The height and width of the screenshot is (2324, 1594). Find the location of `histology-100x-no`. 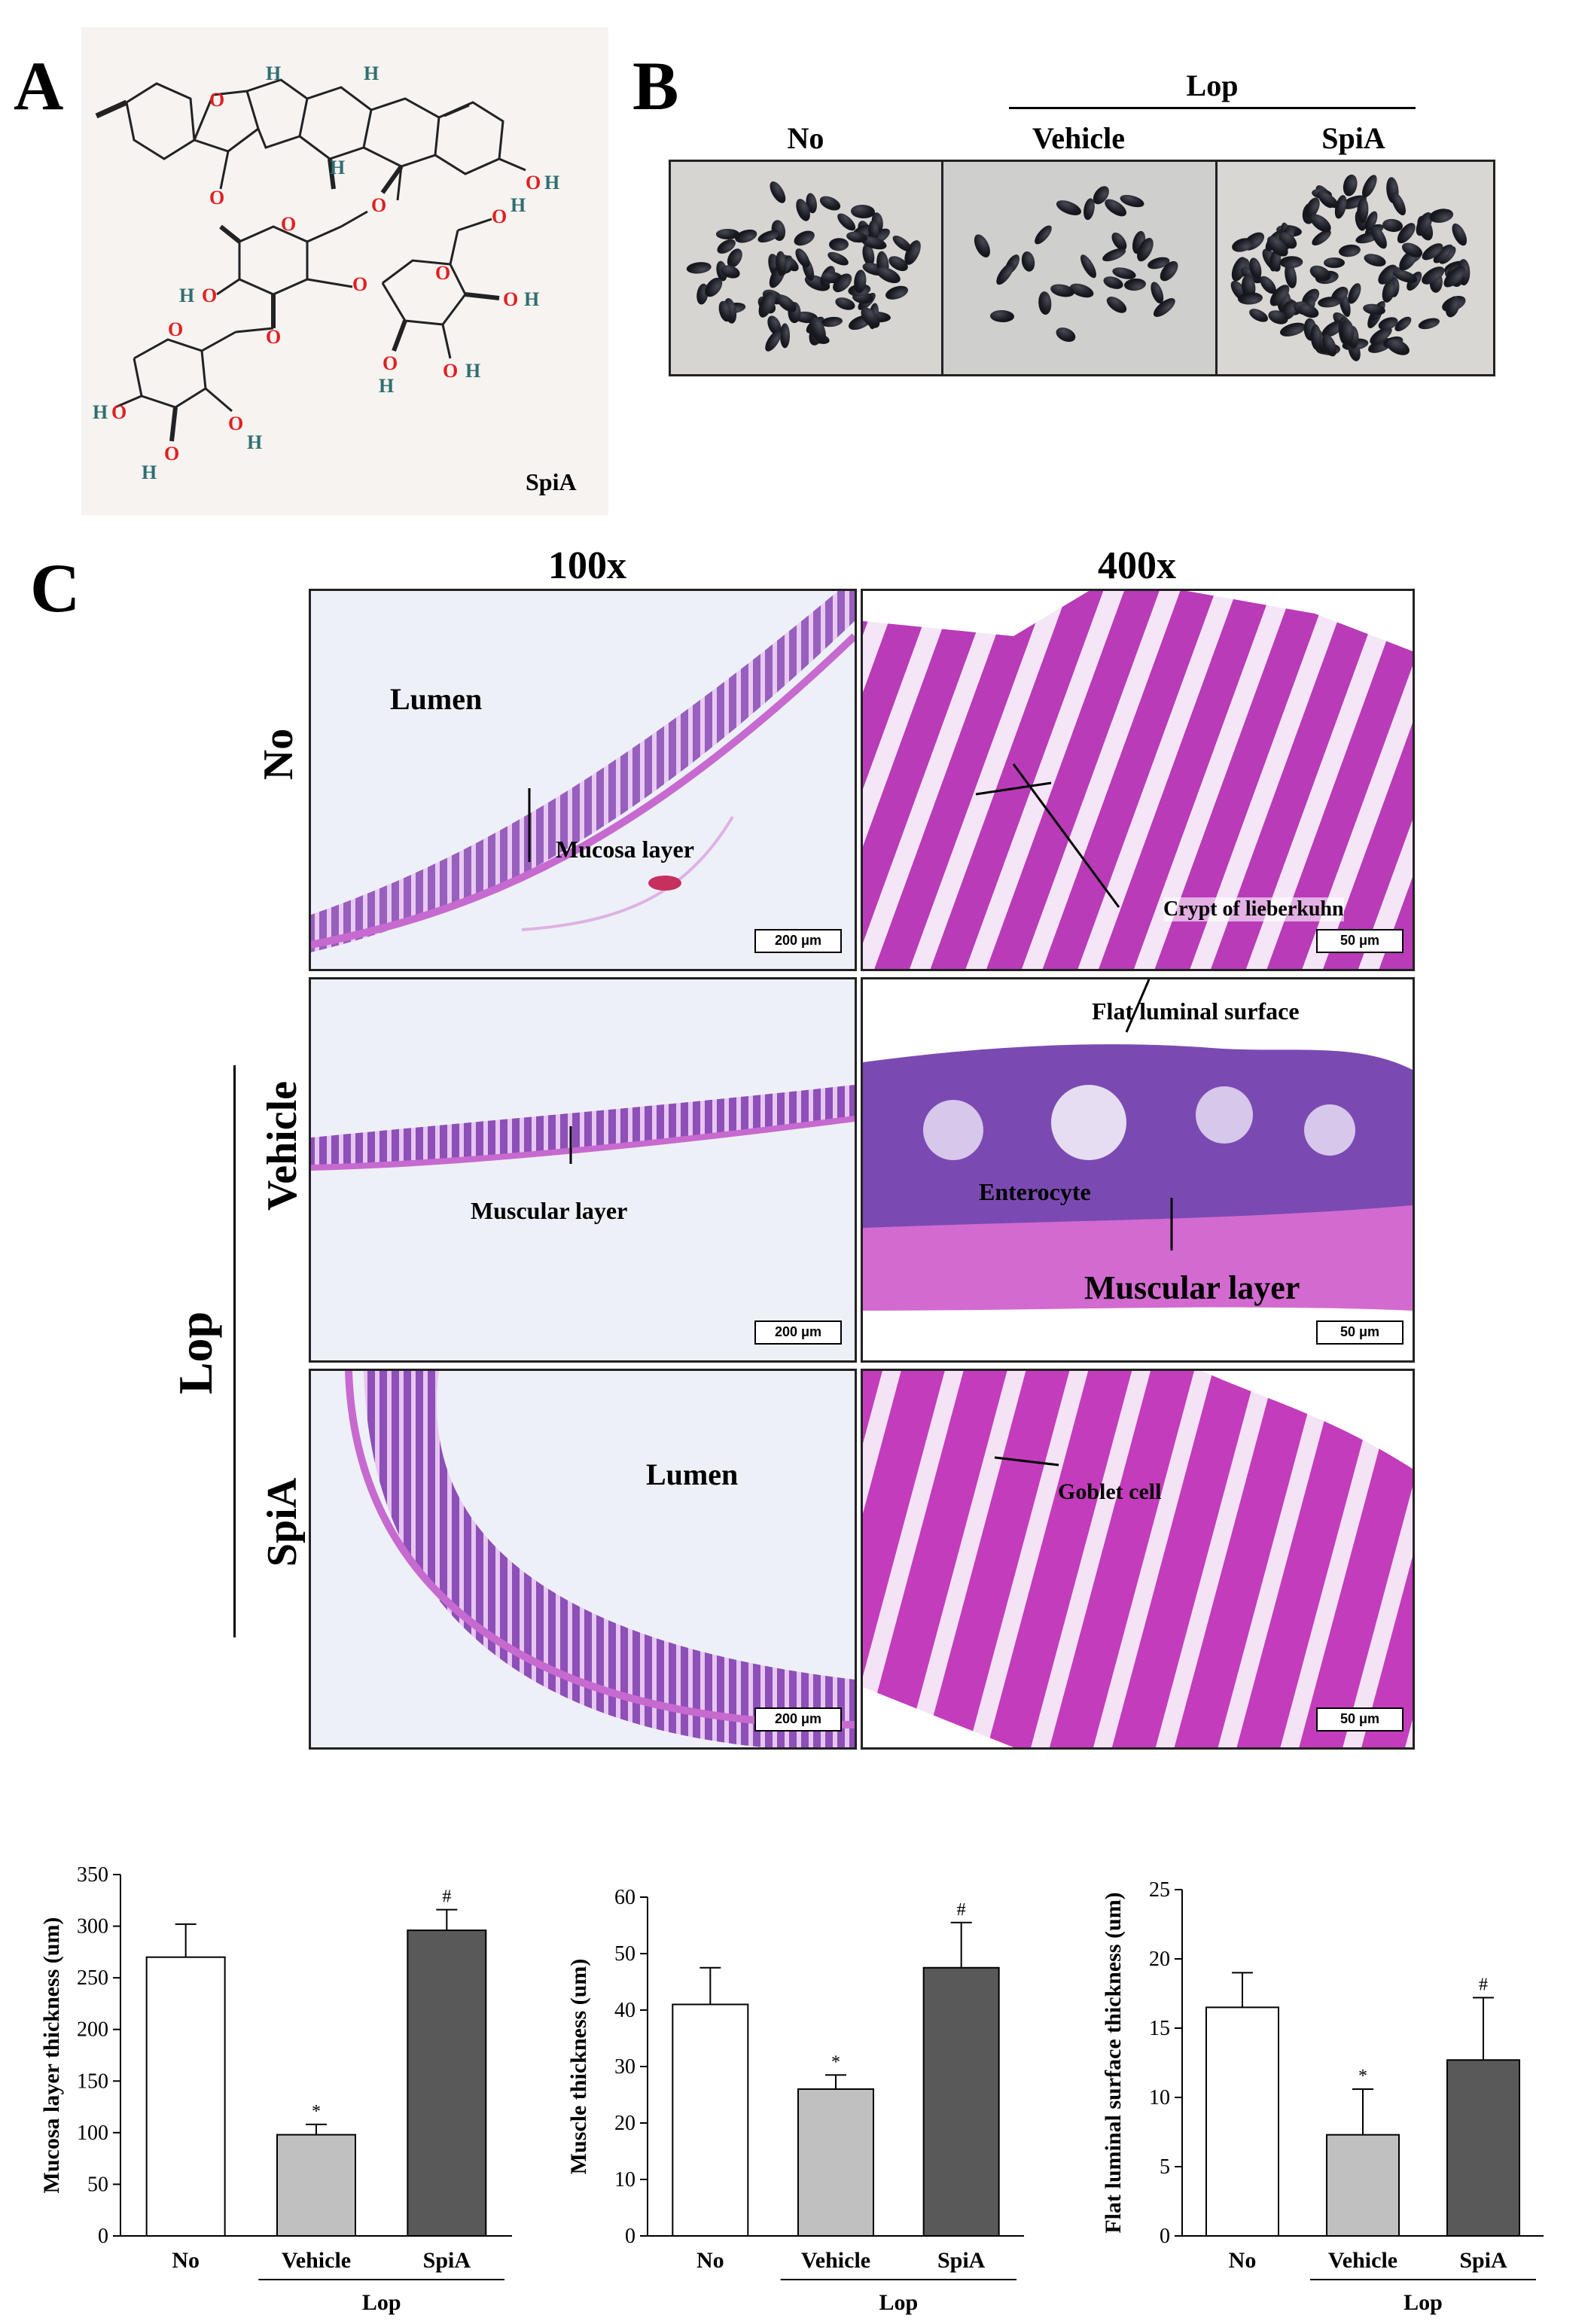

histology-100x-no is located at coordinates (583, 780).